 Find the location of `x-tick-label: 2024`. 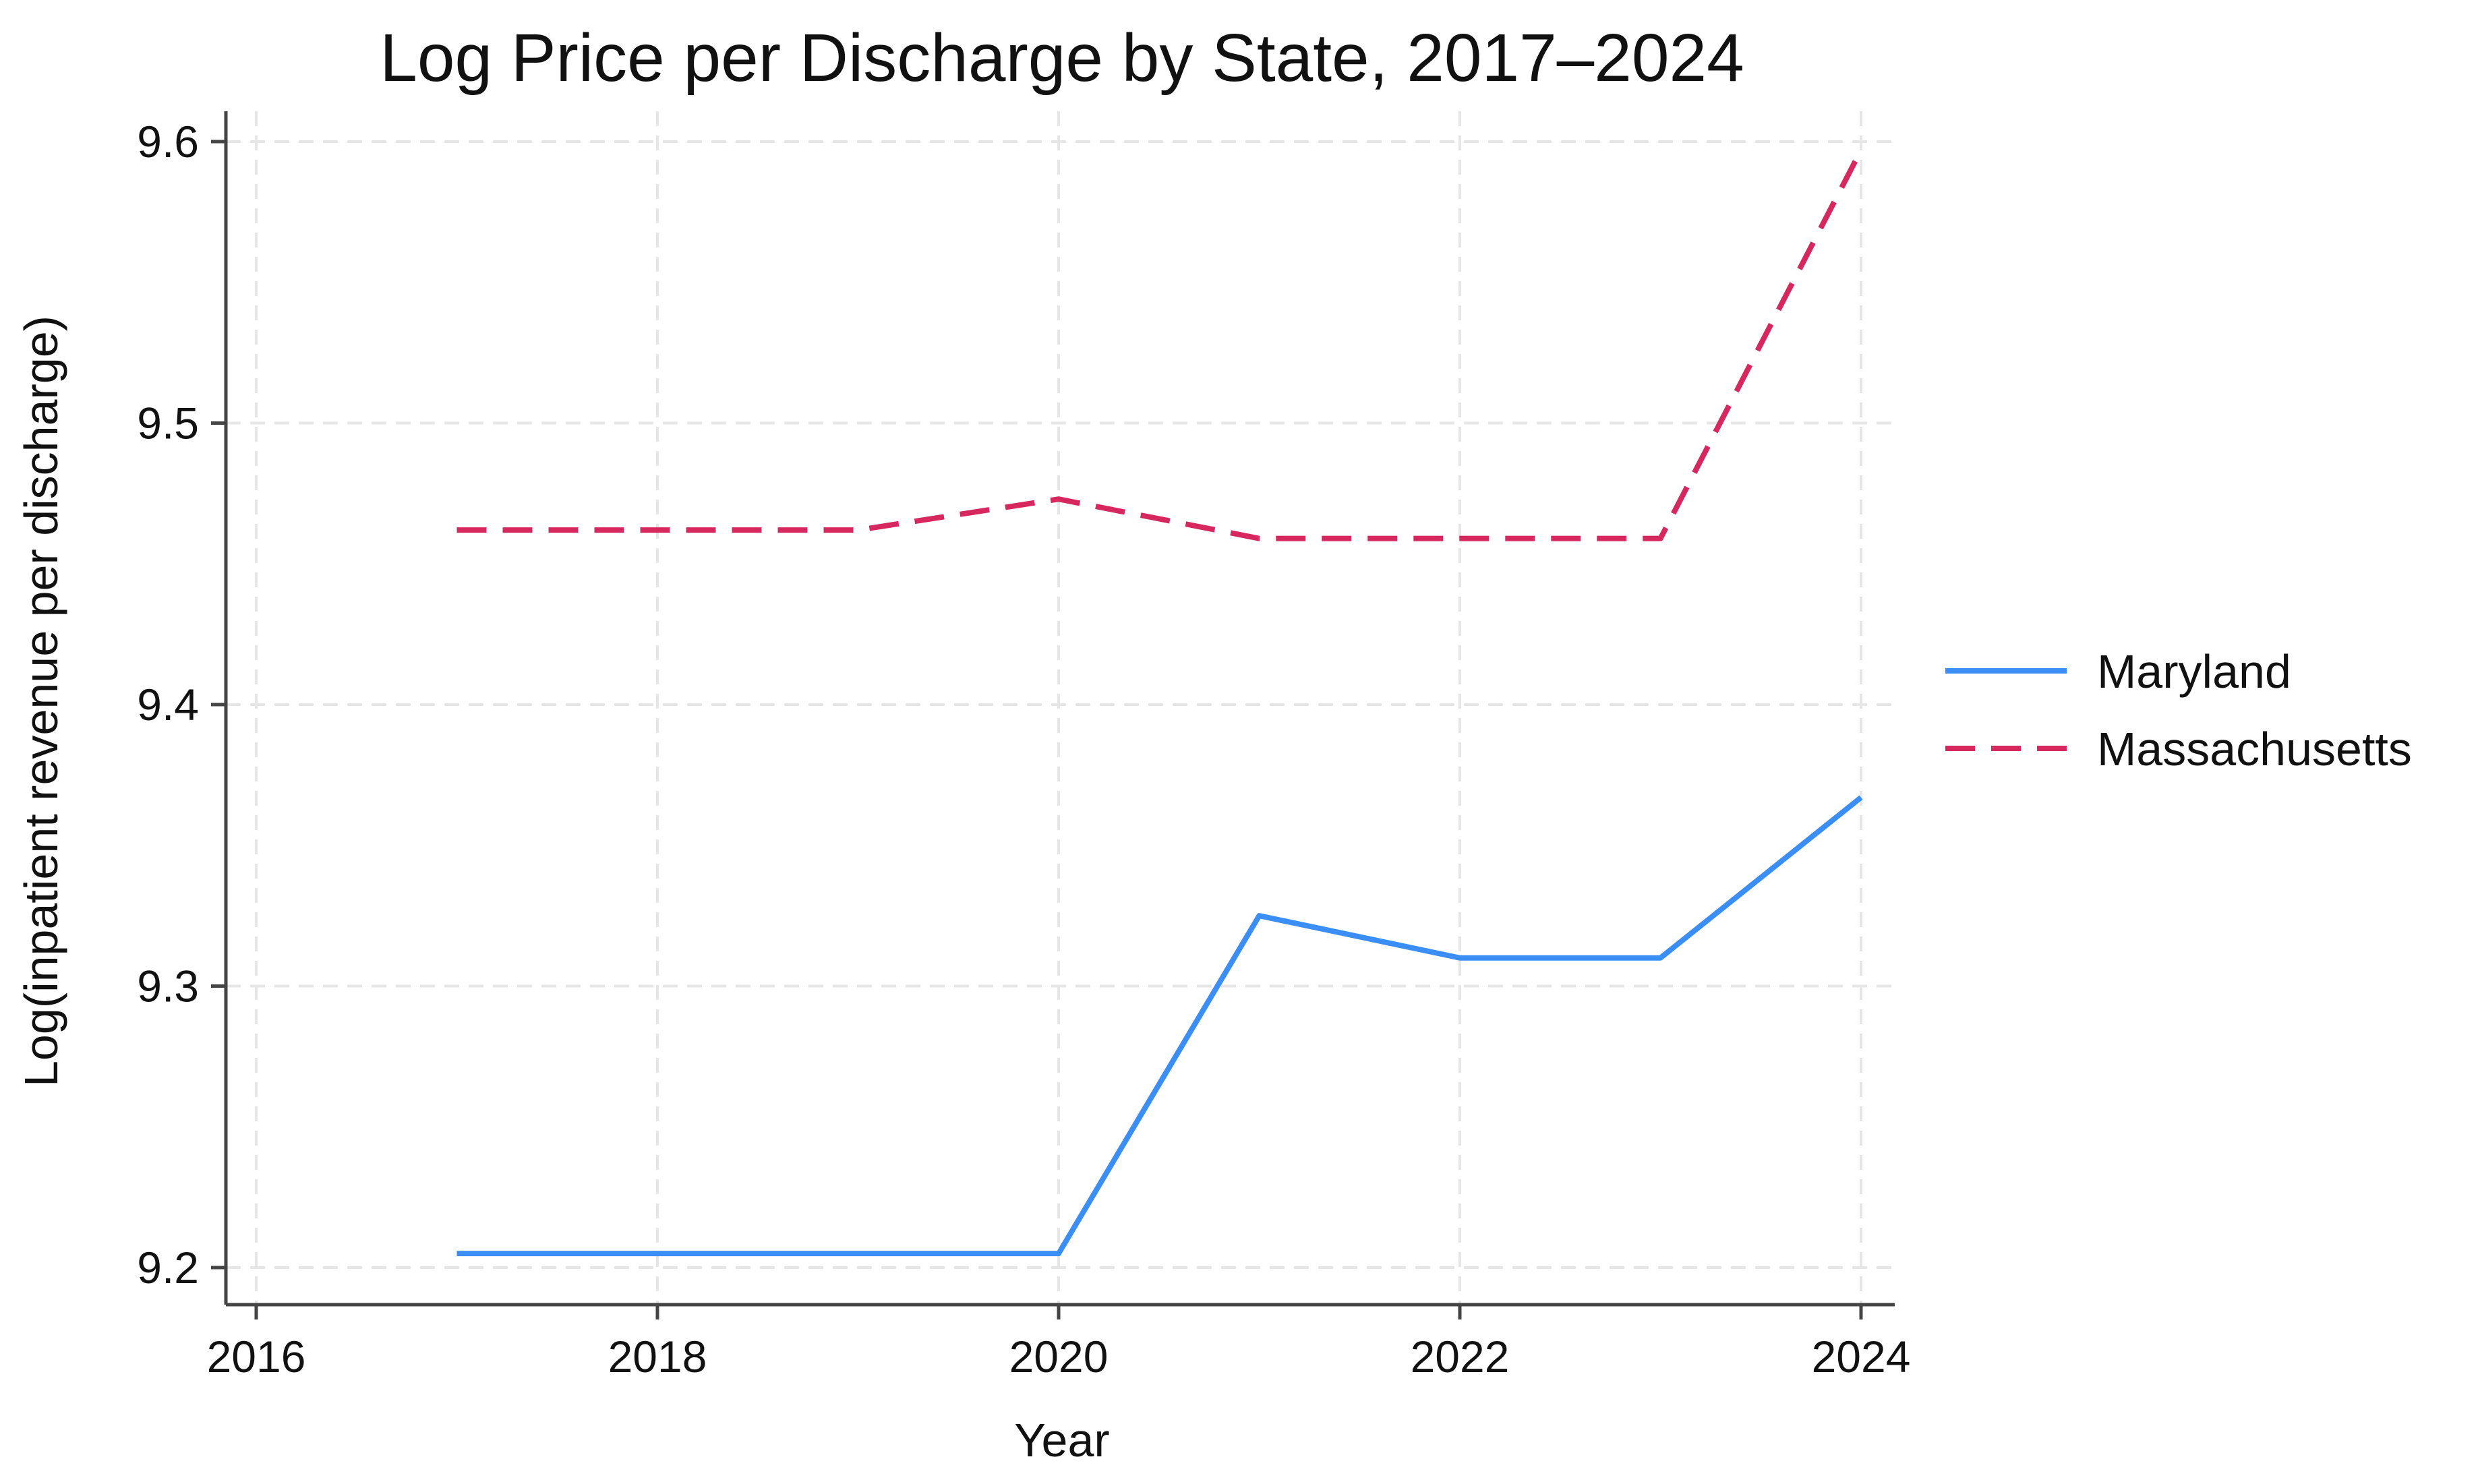

x-tick-label: 2024 is located at coordinates (1861, 1357).